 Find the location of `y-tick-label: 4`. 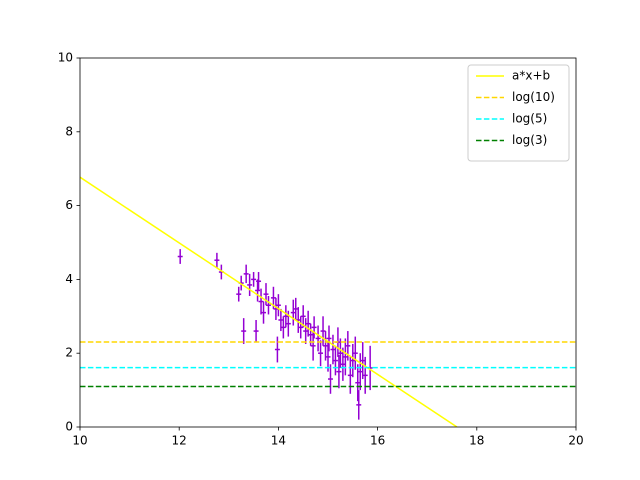

y-tick-label: 4 is located at coordinates (69, 279).